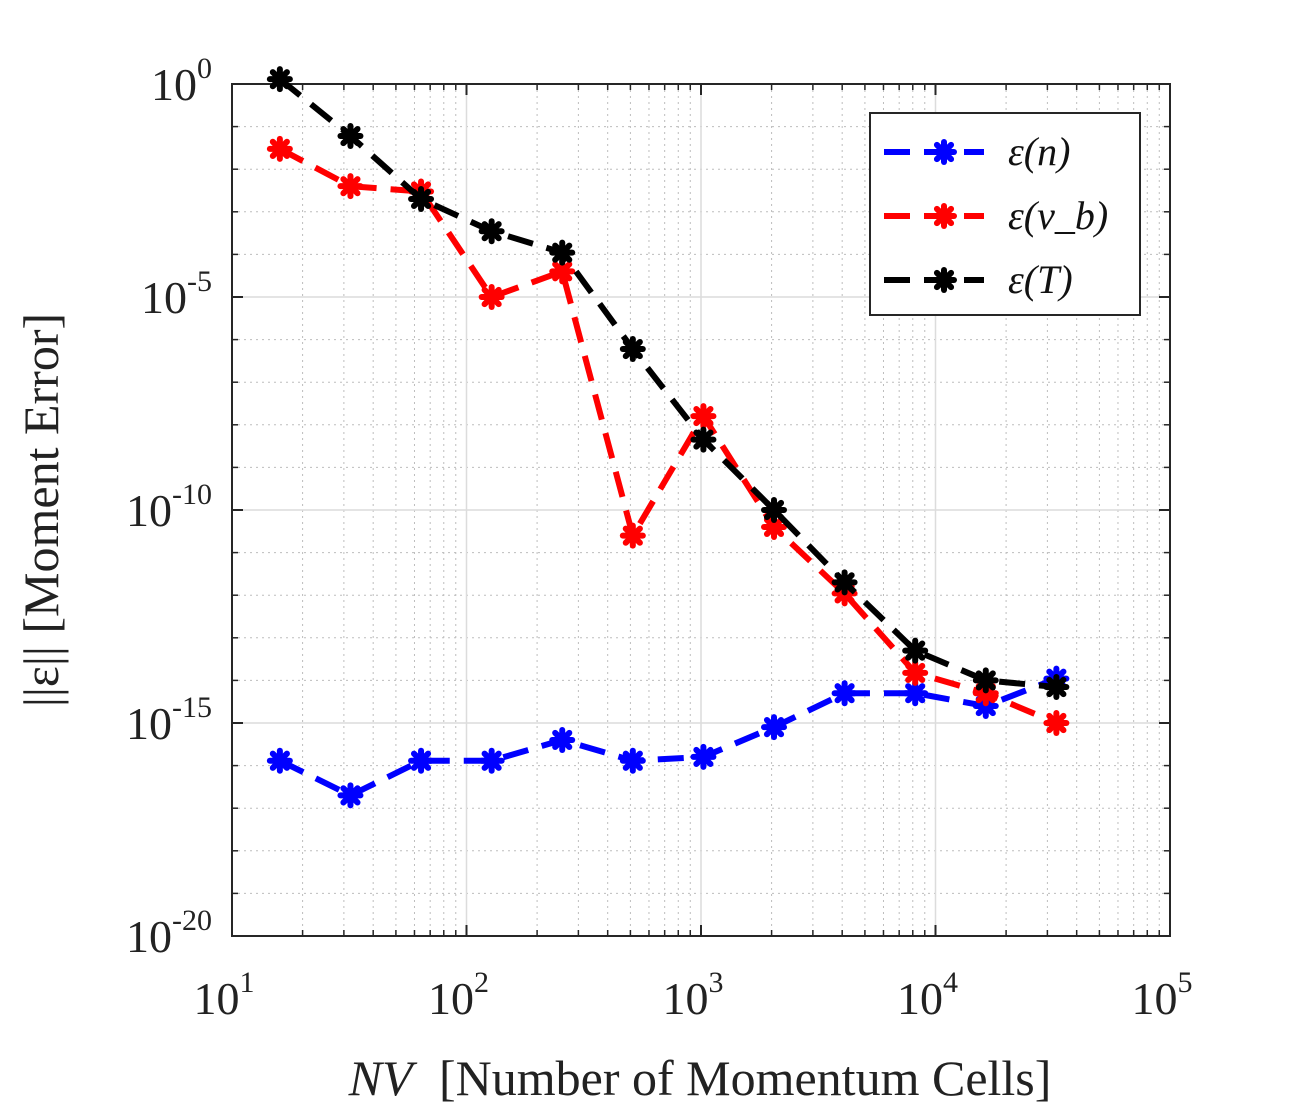 The width and height of the screenshot is (1292, 1117). I want to click on y-axis-label: ||ε|| [Moment Error], so click(41, 510).